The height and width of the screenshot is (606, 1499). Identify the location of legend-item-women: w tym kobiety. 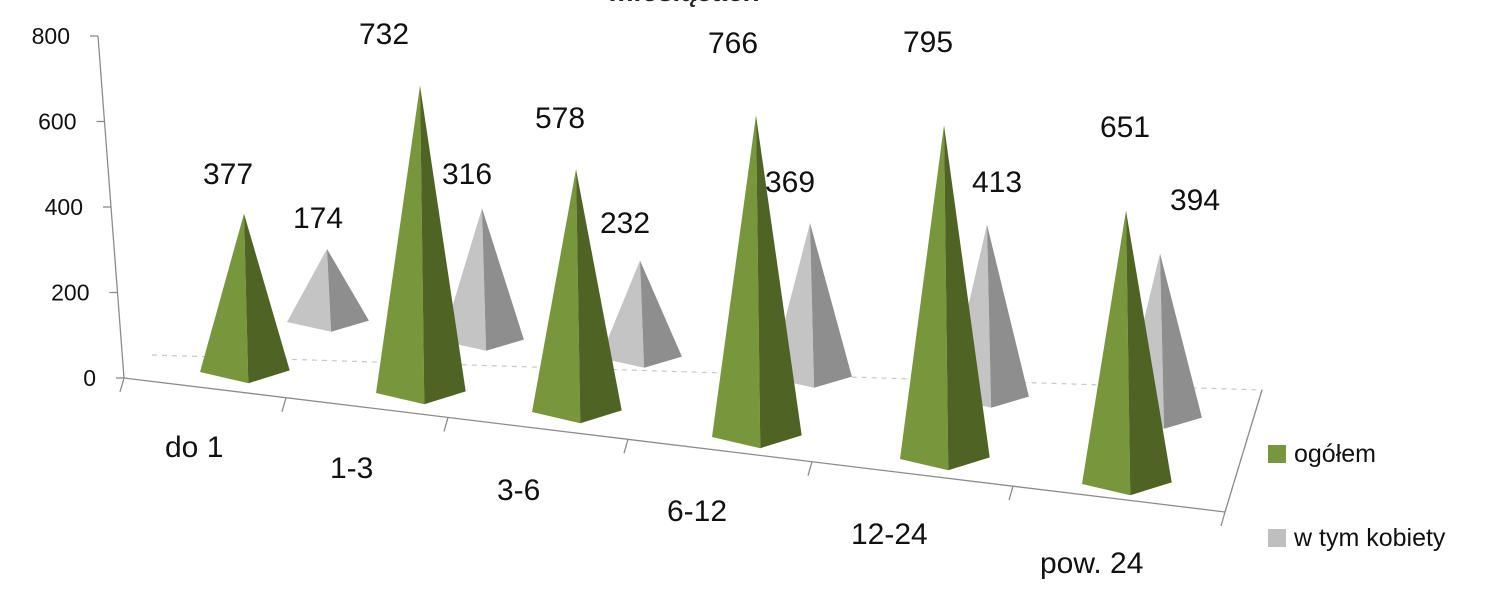
(1356, 538).